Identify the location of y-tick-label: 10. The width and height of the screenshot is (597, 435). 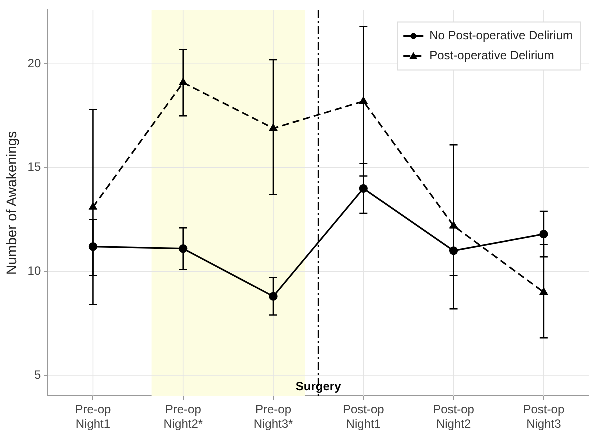
(35, 271).